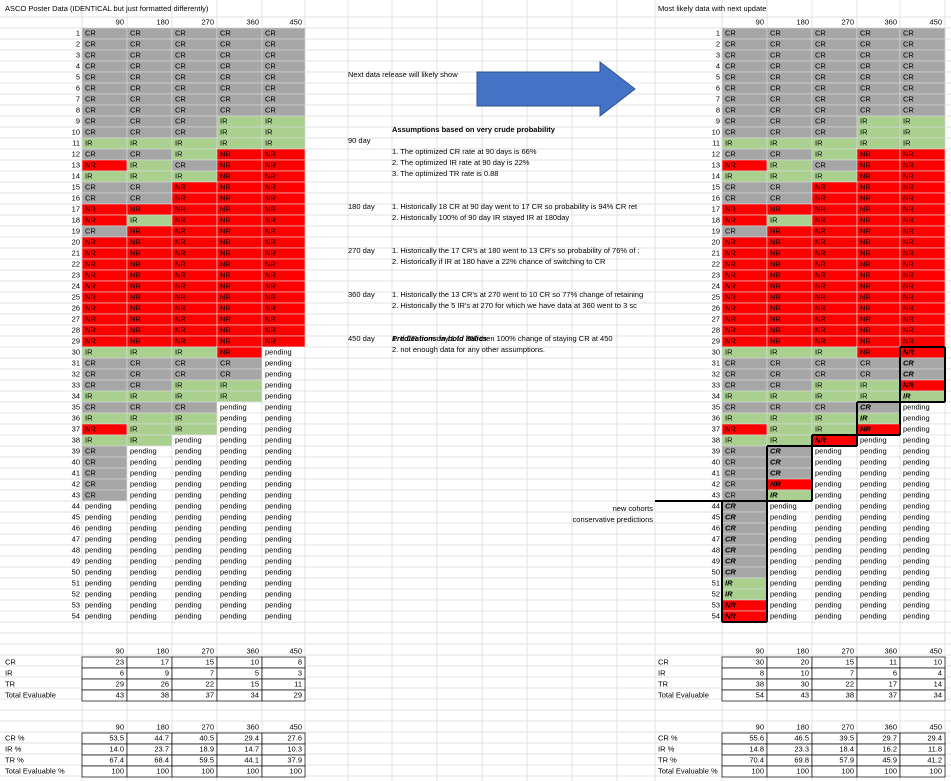 The width and height of the screenshot is (951, 781). I want to click on row-number: 26, so click(716, 307).